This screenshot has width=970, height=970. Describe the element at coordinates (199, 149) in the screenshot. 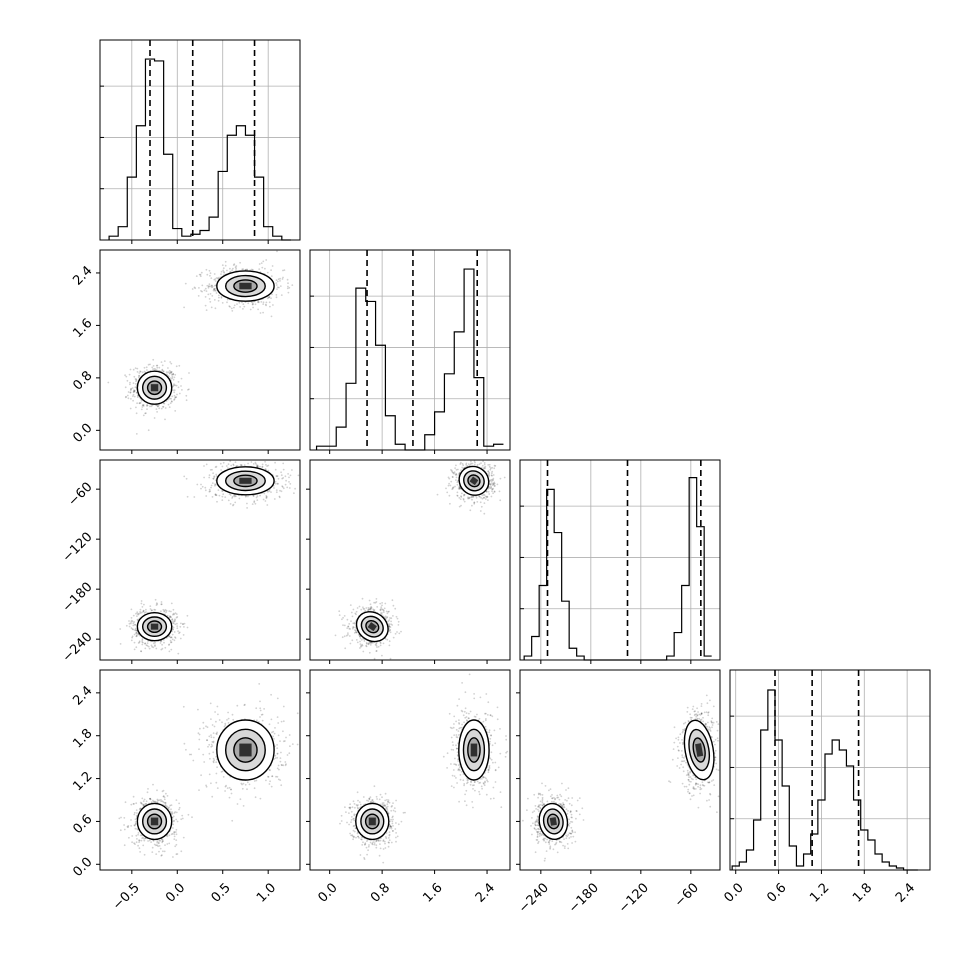

I see `histogram-step` at that location.